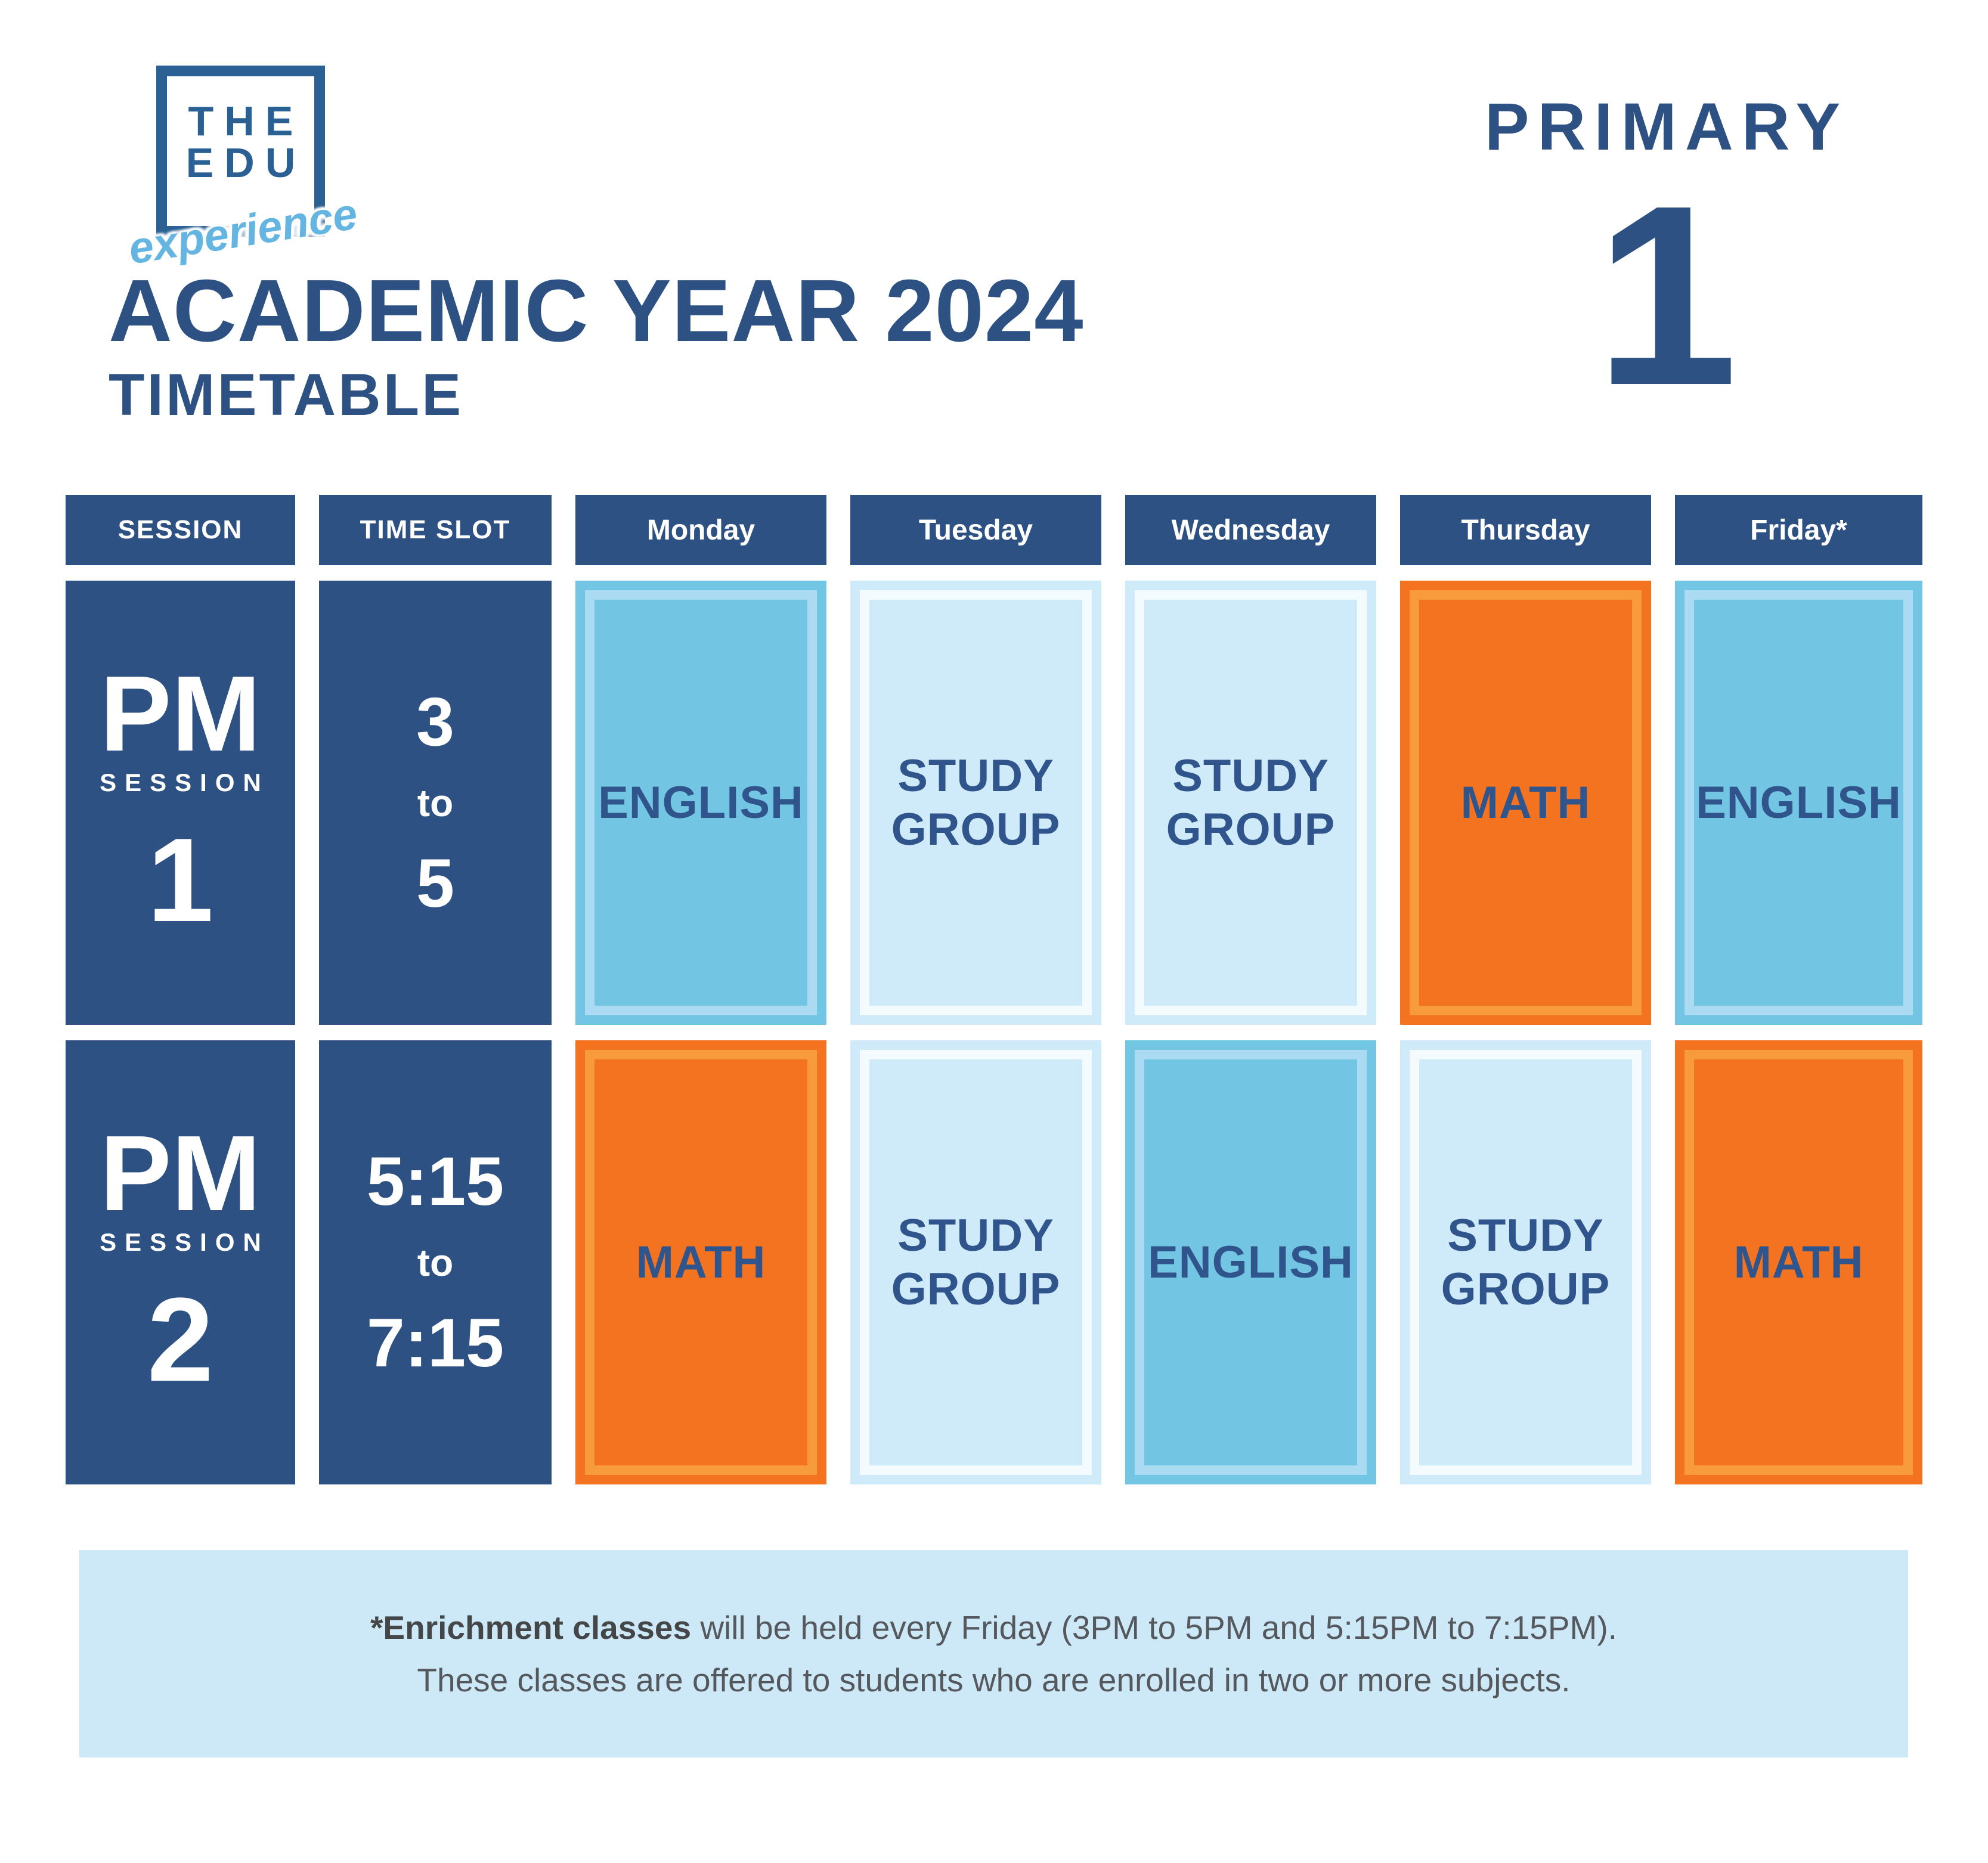 This screenshot has height=1863, width=1988. I want to click on logo-frame: THE EDU, so click(240, 151).